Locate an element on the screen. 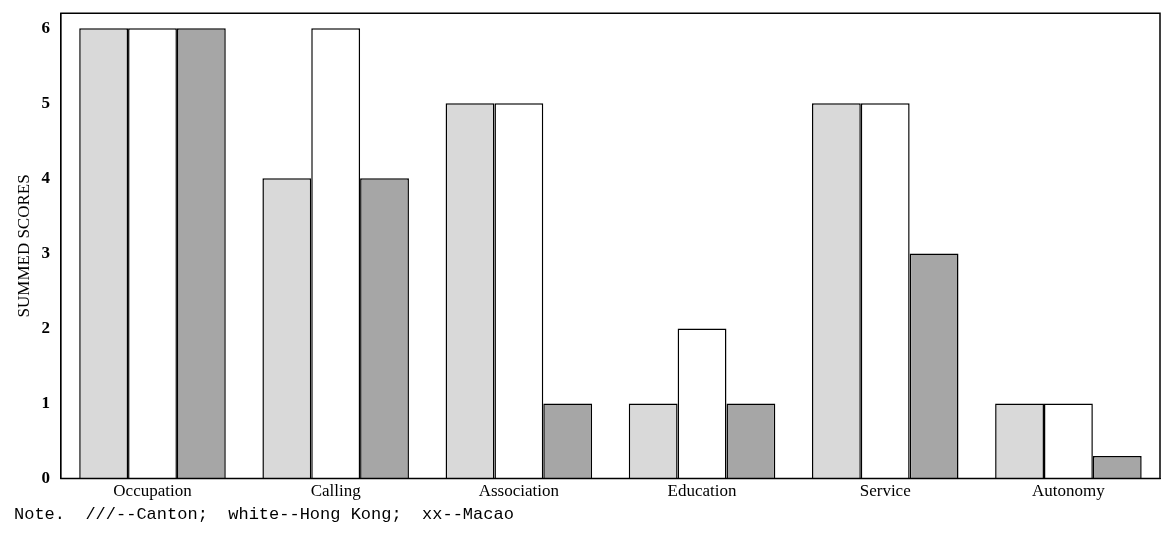  x-tick-label: Occupation is located at coordinates (153, 491).